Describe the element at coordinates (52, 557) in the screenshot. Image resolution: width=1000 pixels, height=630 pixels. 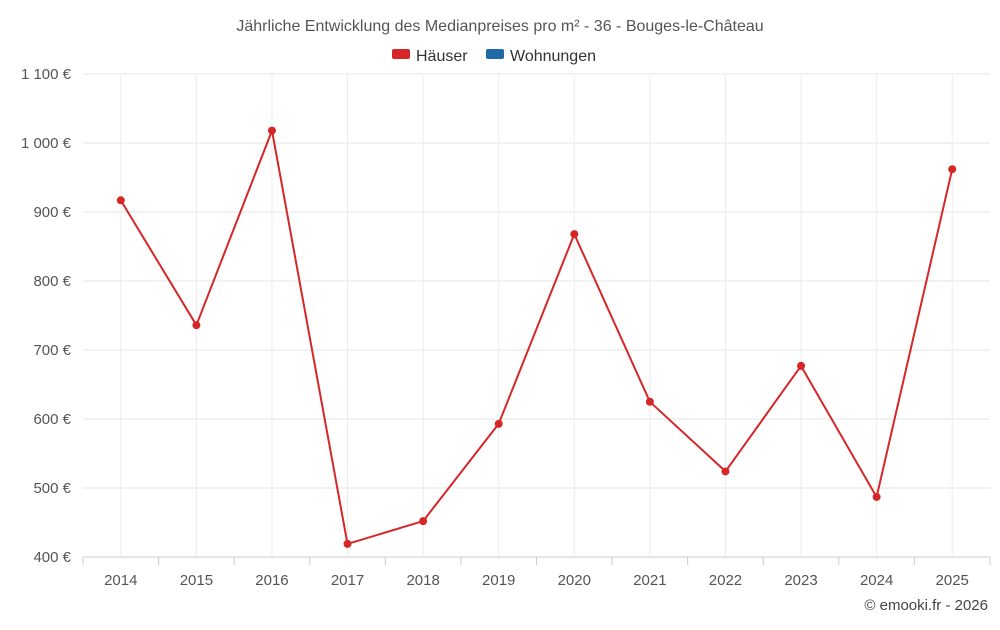
I see `y-tick-label: 400 €` at that location.